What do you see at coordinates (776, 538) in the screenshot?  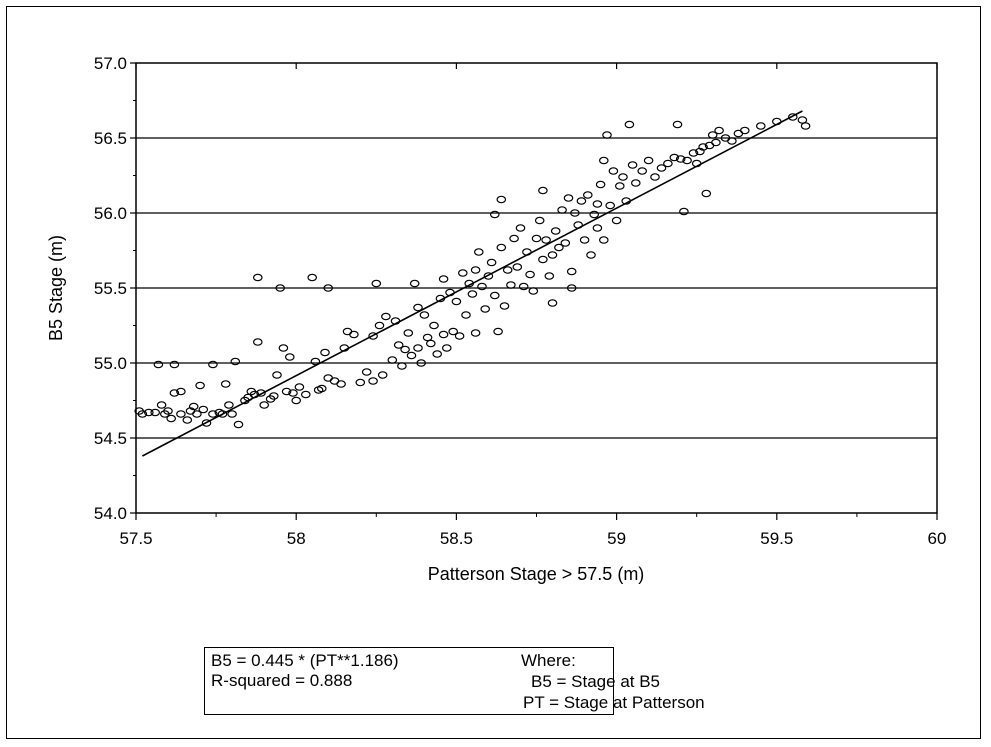 I see `x-tick-label: 59.5` at bounding box center [776, 538].